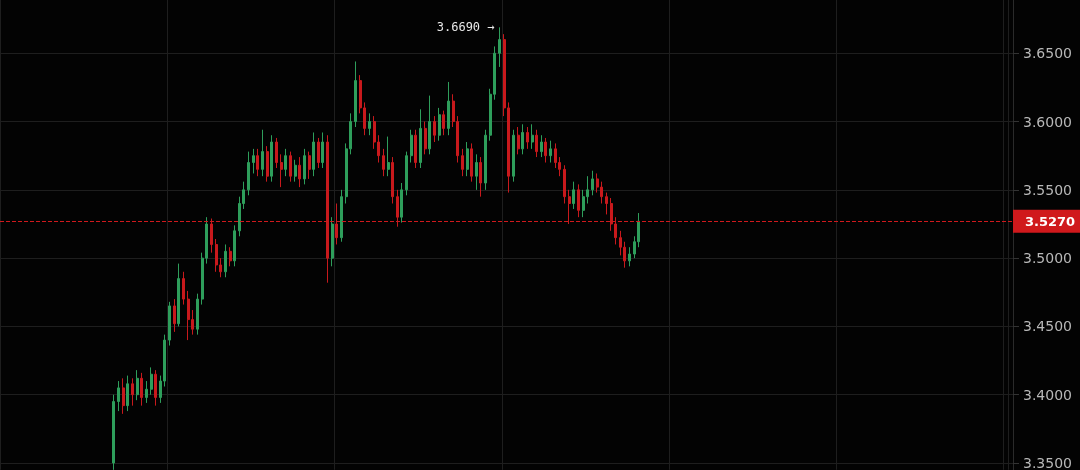 The height and width of the screenshot is (470, 1080). I want to click on y-tick-label: 3.4000, so click(1047, 394).